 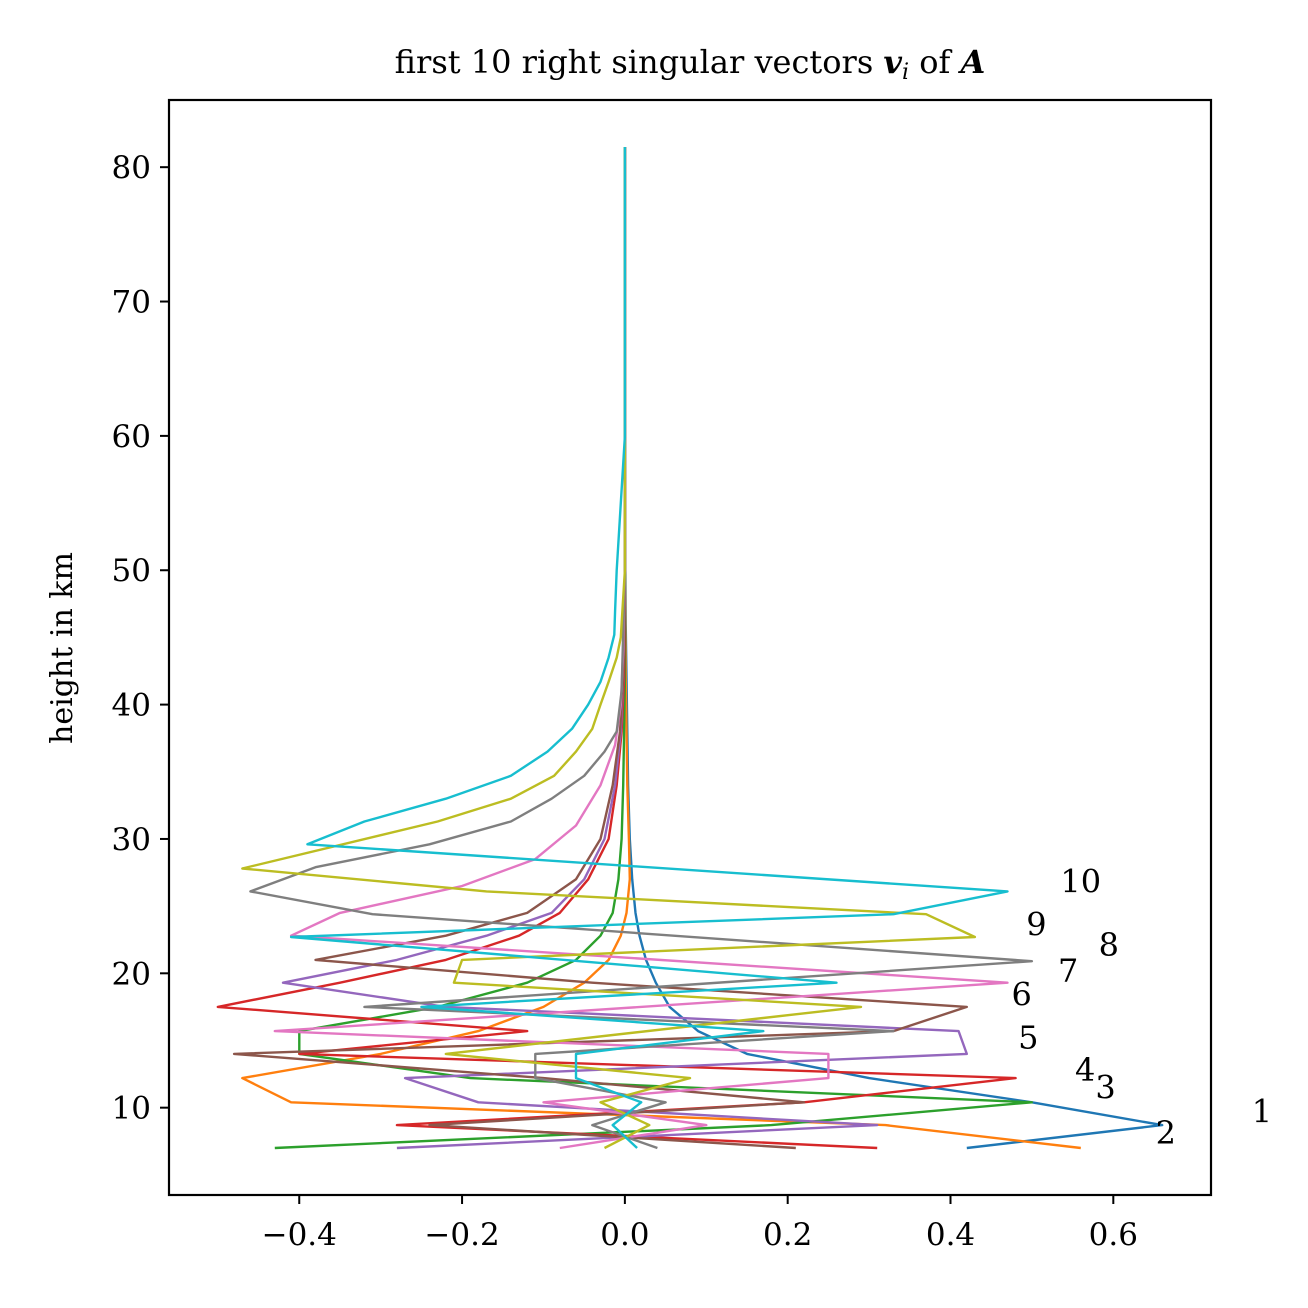 What do you see at coordinates (131, 168) in the screenshot?
I see `y-tick-label: 80` at bounding box center [131, 168].